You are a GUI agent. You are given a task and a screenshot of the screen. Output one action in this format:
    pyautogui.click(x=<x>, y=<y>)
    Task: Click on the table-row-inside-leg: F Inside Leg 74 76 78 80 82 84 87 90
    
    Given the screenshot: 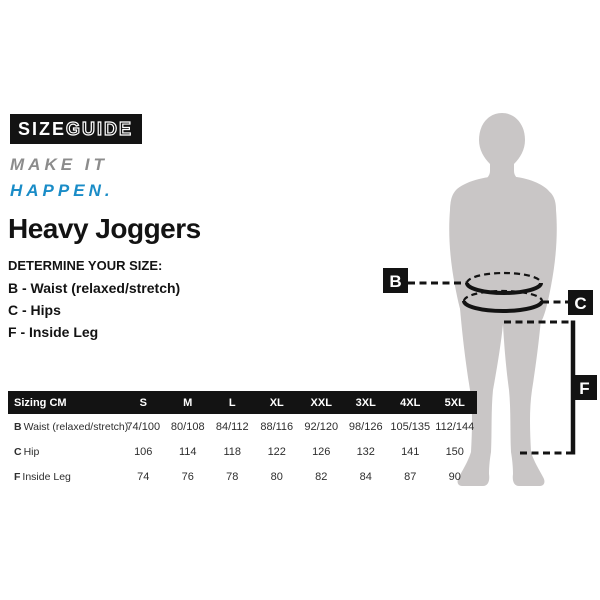 What is the action you would take?
    pyautogui.click(x=242, y=476)
    